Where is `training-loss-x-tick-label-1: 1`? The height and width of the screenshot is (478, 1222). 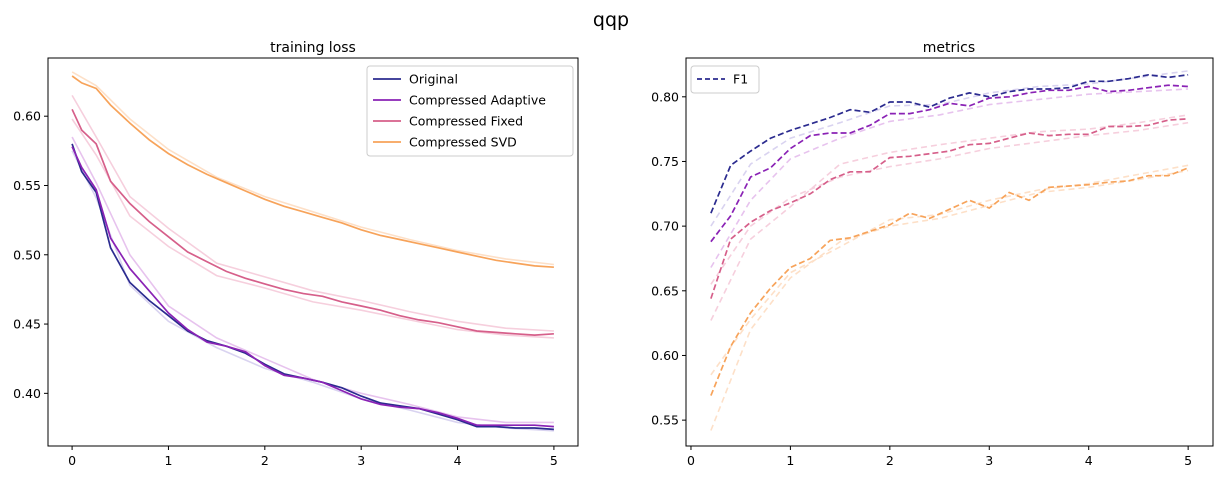
training-loss-x-tick-label-1: 1 is located at coordinates (168, 460).